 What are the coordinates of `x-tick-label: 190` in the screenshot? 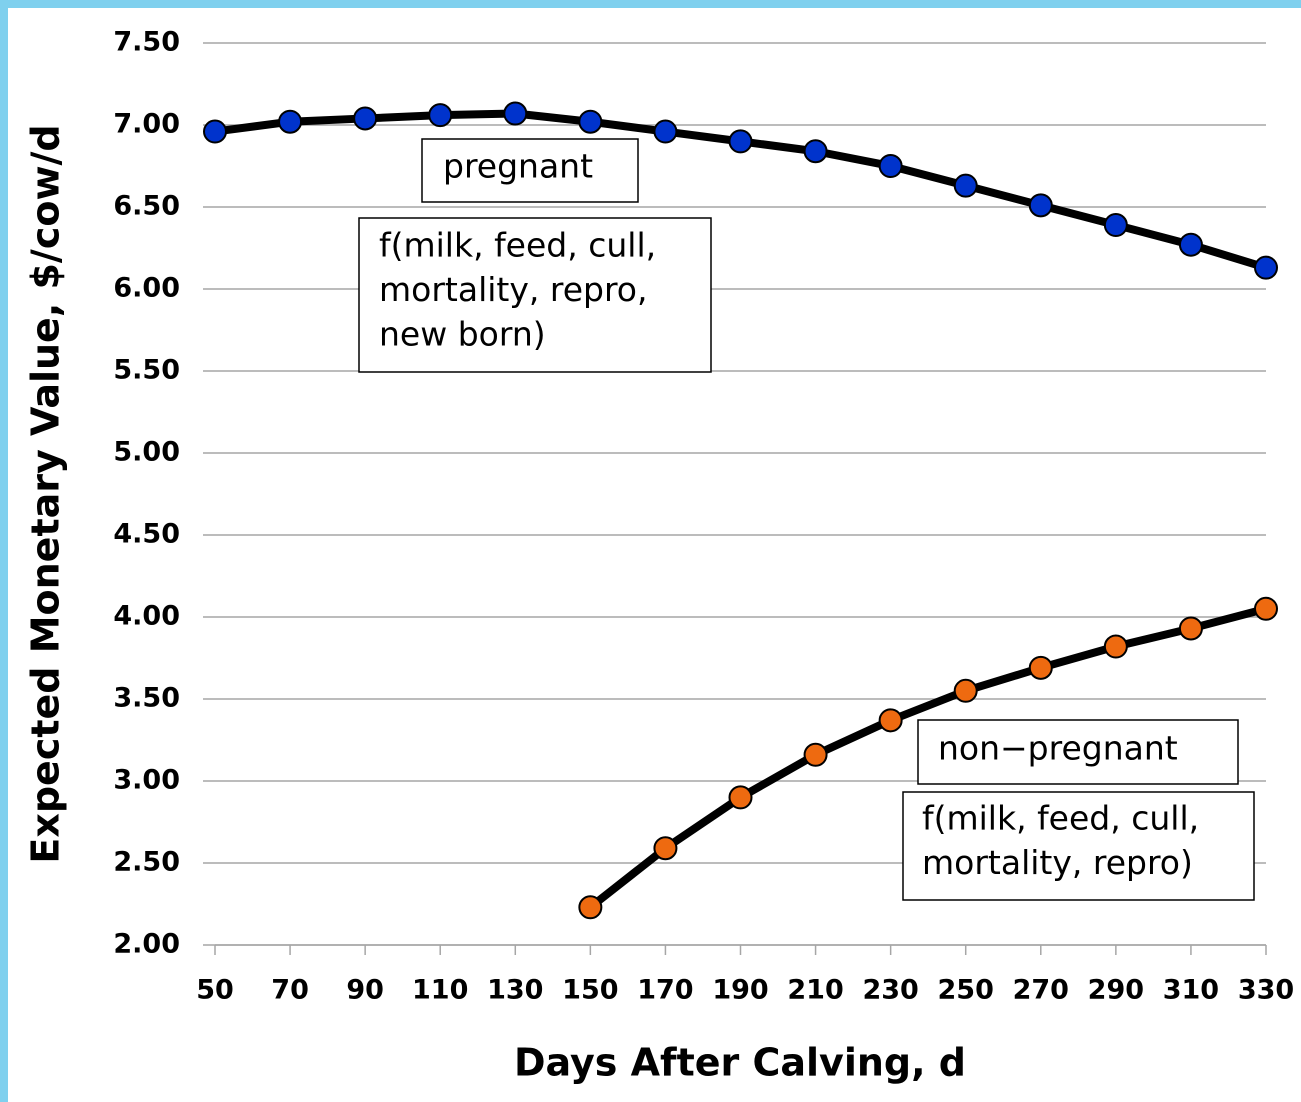 It's located at (740, 990).